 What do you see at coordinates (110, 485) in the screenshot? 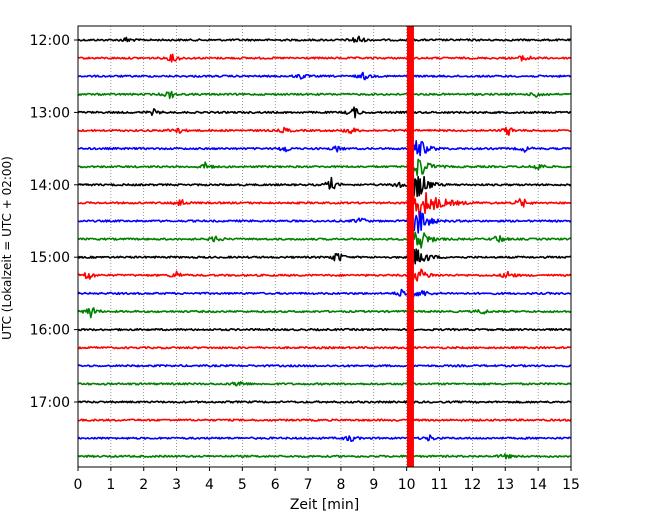
I see `x-tick-label: 1` at bounding box center [110, 485].